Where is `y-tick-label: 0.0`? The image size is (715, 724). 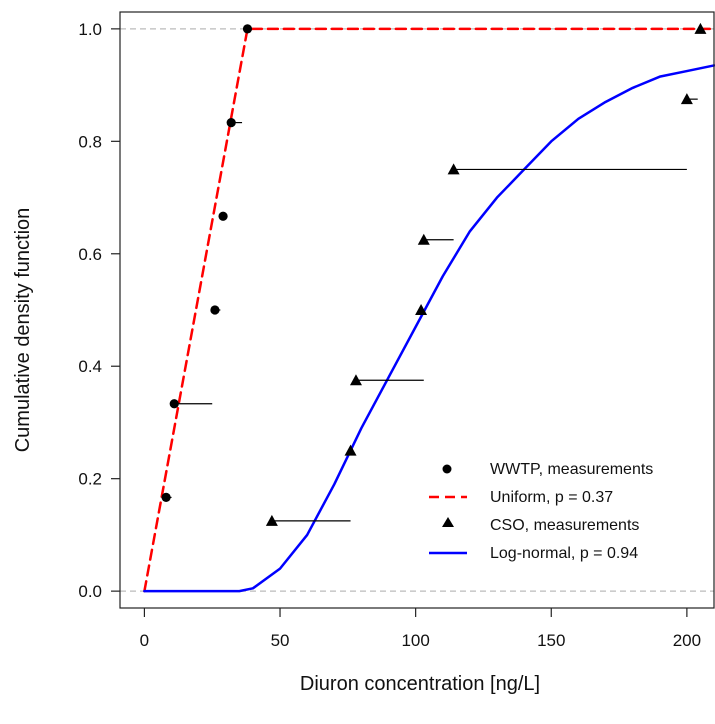
y-tick-label: 0.0 is located at coordinates (90, 591).